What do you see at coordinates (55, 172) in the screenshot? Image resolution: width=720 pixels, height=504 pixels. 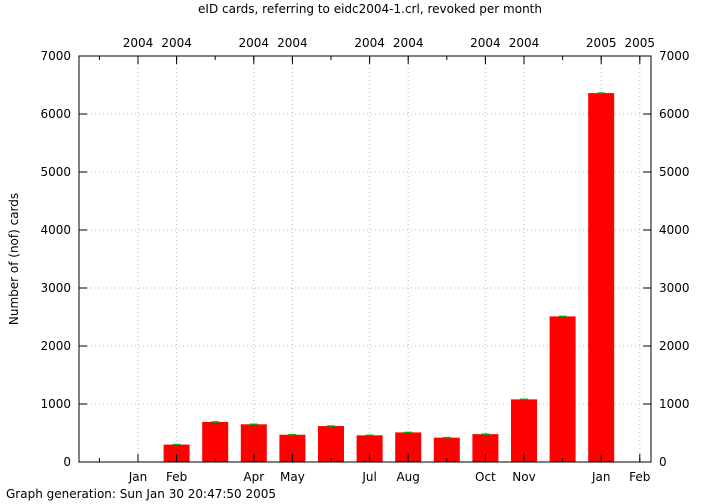 I see `y-tick-label-left: 5000` at bounding box center [55, 172].